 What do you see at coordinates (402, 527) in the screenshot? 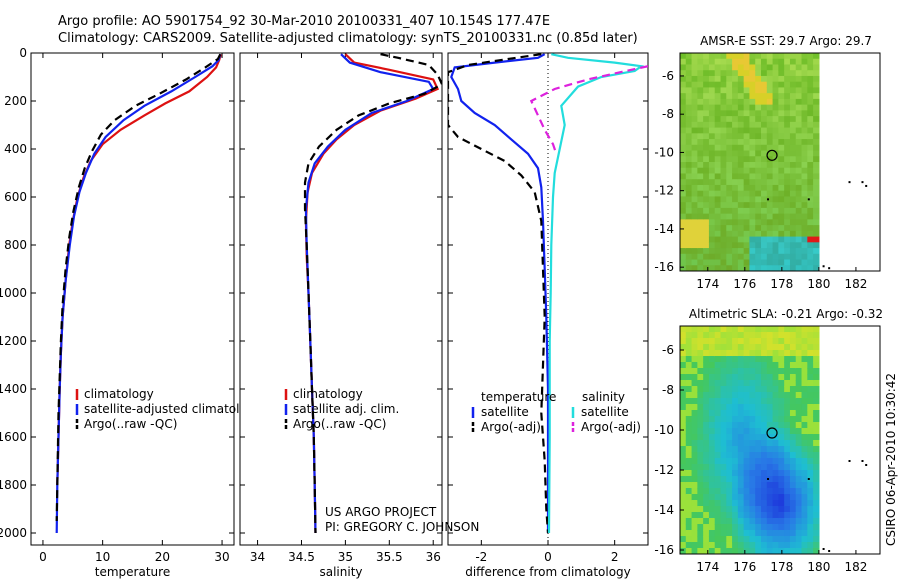
I see `credit-pi: PI: GREGORY C. JOHNSON` at bounding box center [402, 527].